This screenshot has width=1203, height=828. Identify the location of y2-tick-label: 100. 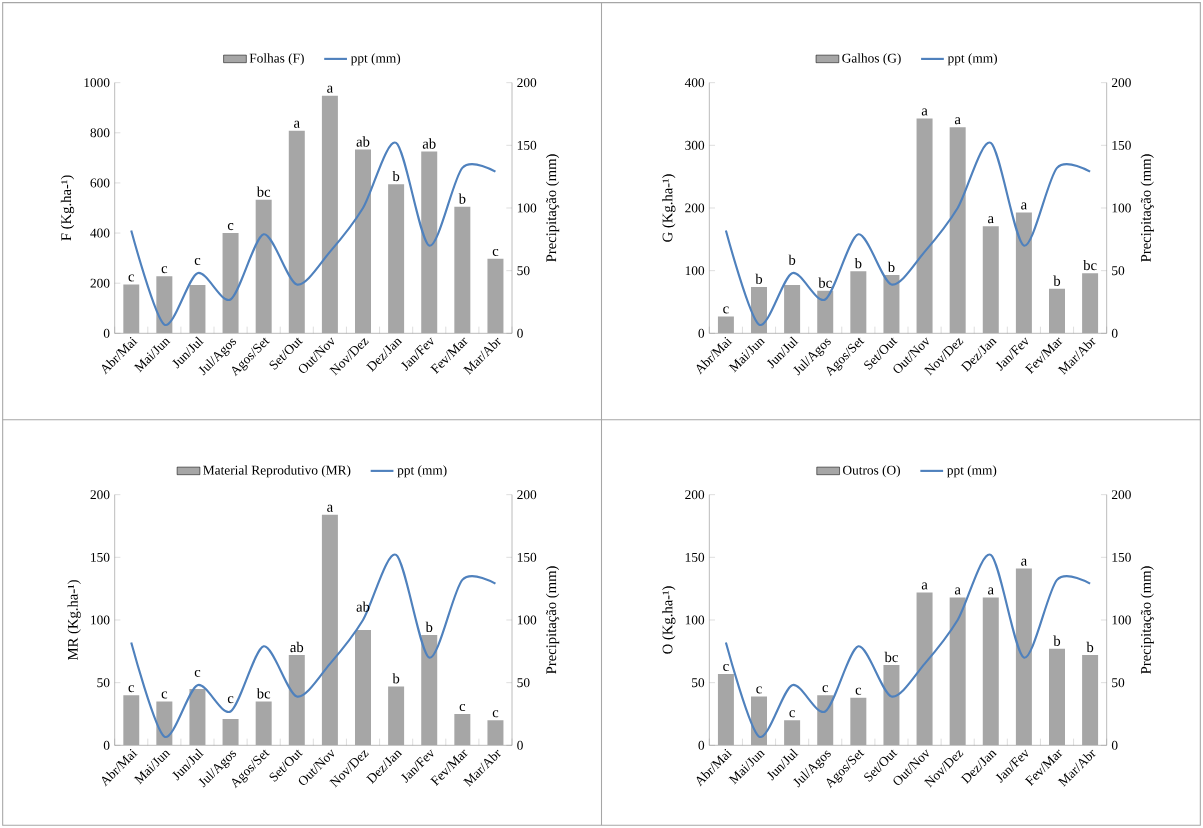
(1121, 620).